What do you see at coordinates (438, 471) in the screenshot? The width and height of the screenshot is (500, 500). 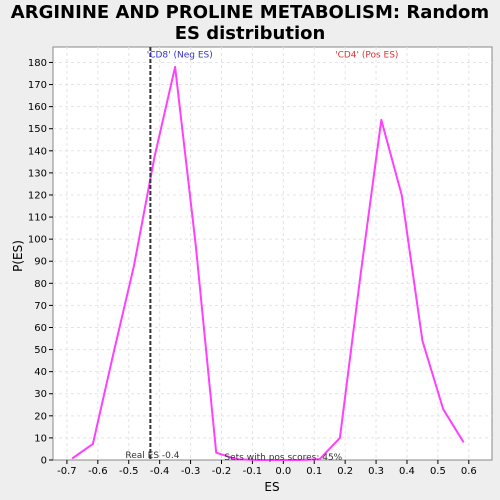 I see `x-tick-label: 0.5` at bounding box center [438, 471].